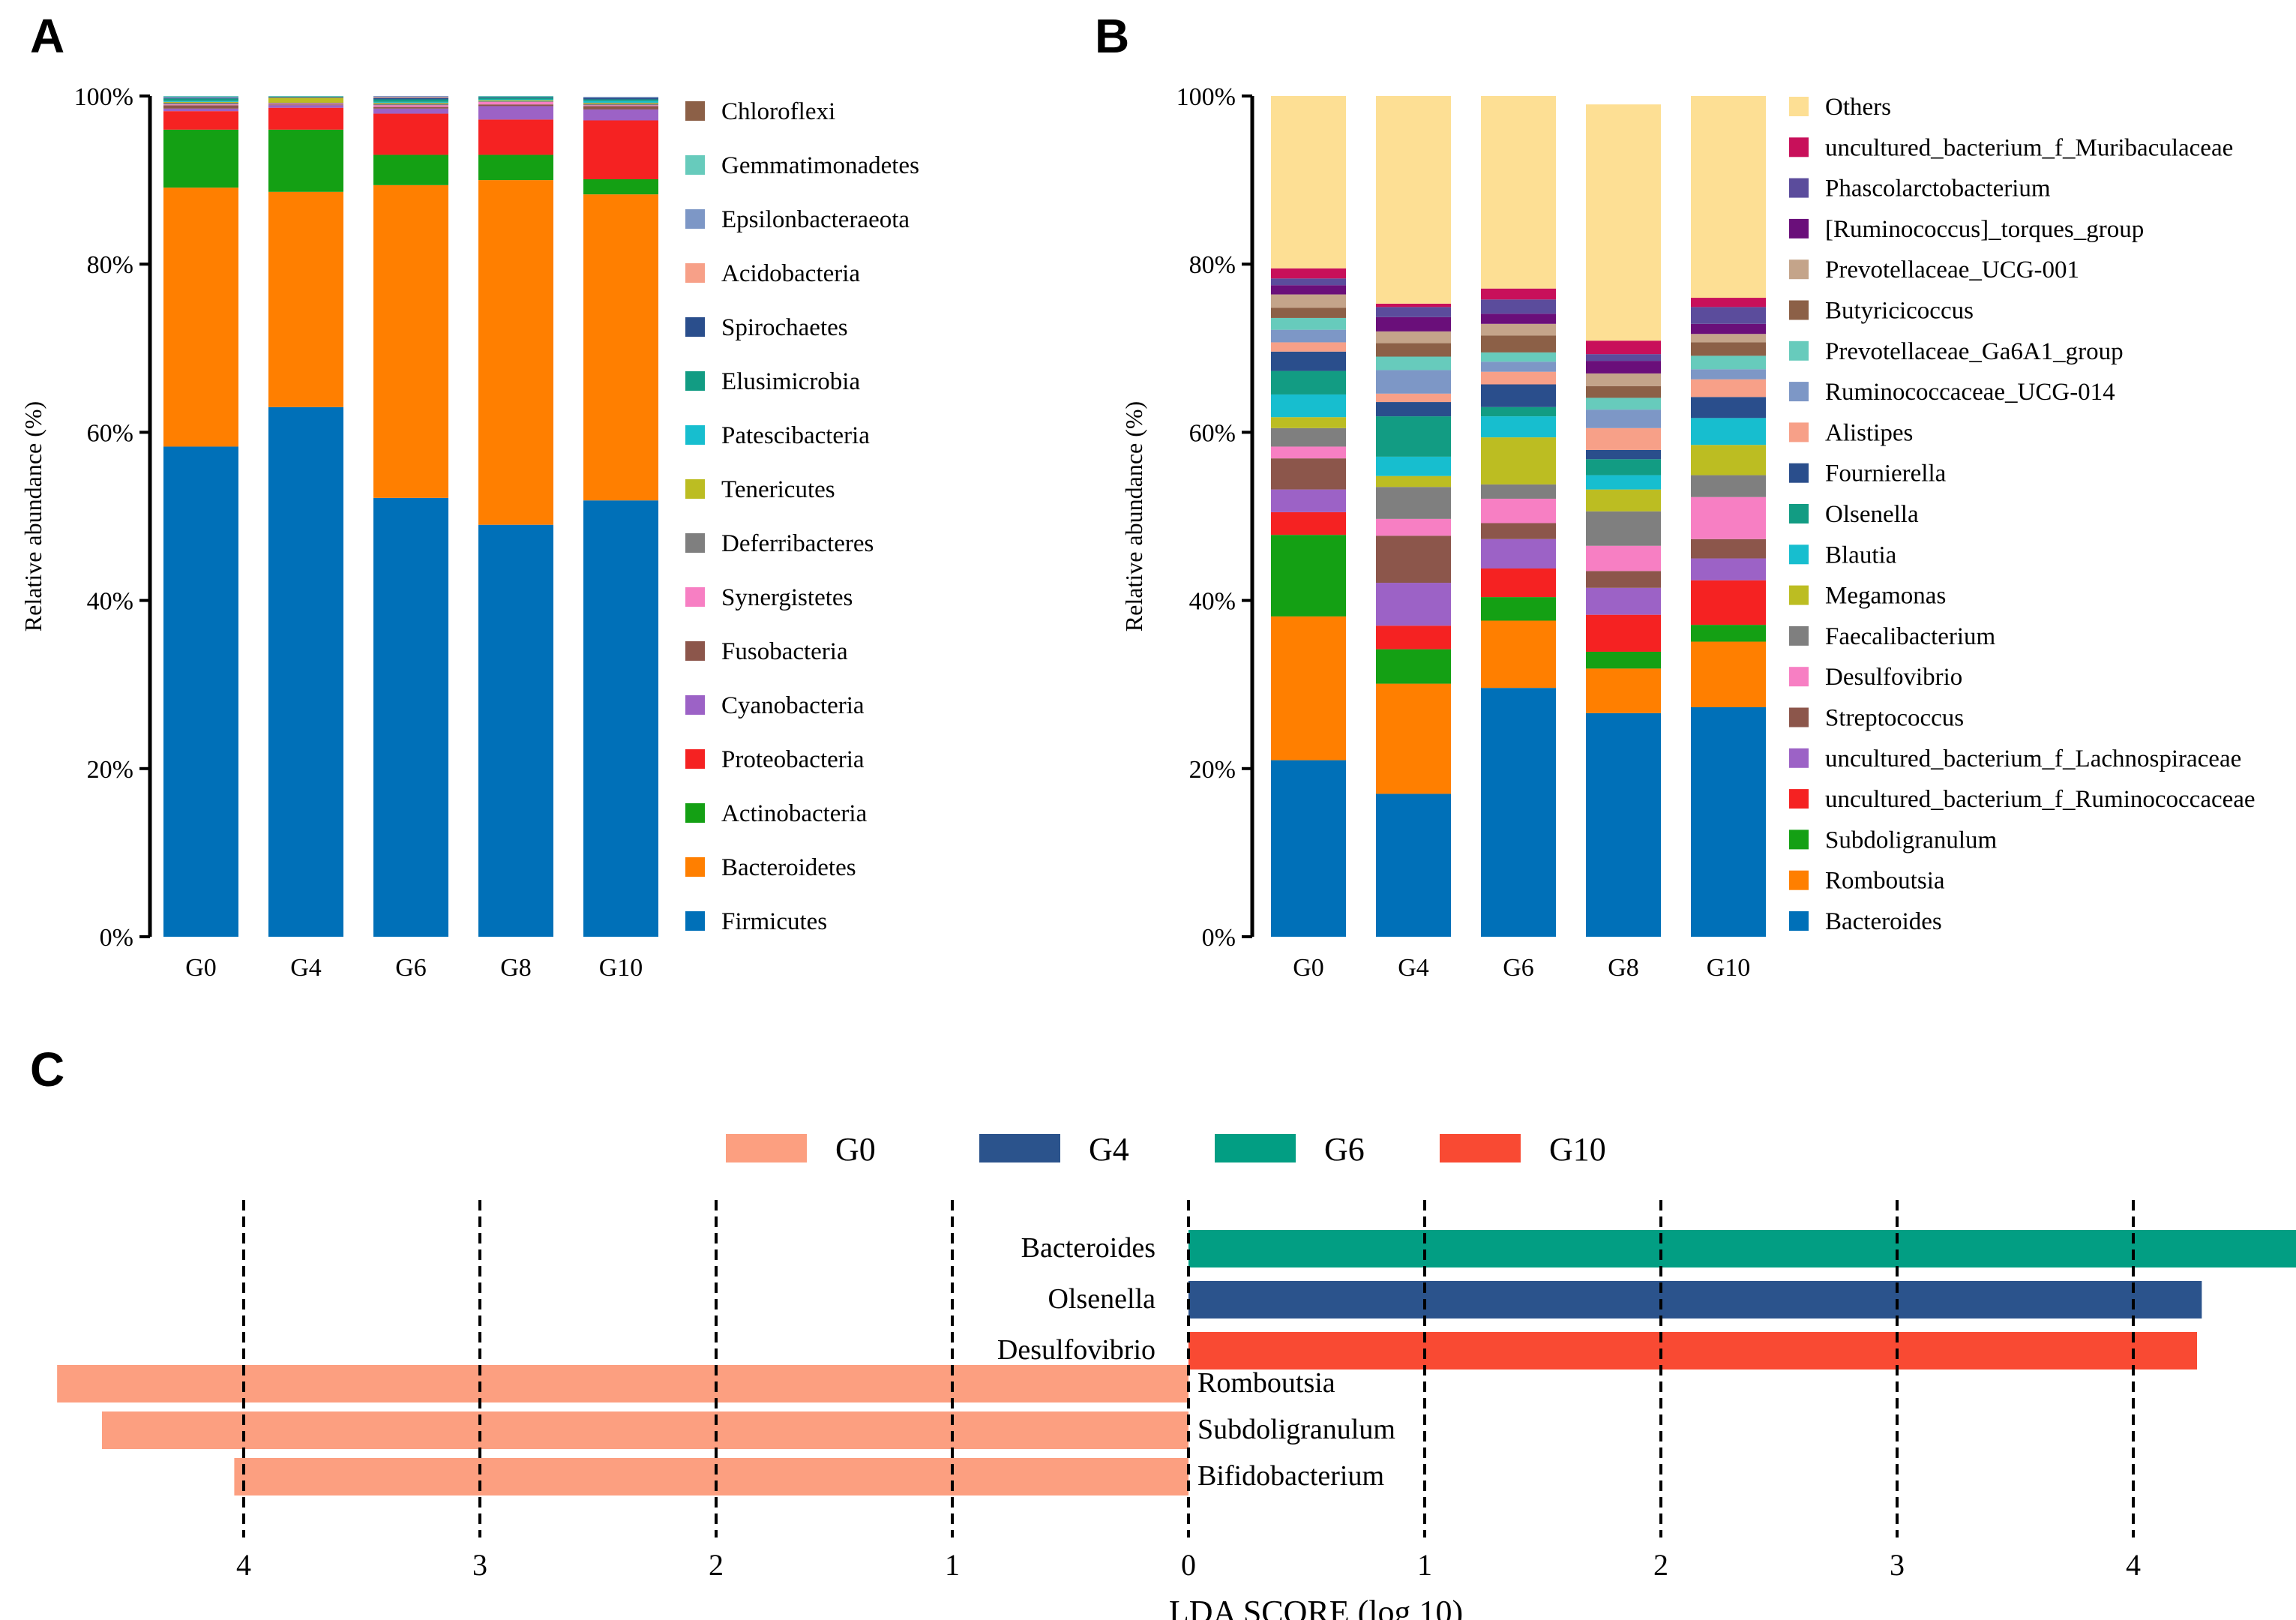  What do you see at coordinates (2040, 799) in the screenshot?
I see `legend-label-uncultured-bacterium-f-ruminococcaceae: uncultured_bacterium_f_Ruminococcaceae` at bounding box center [2040, 799].